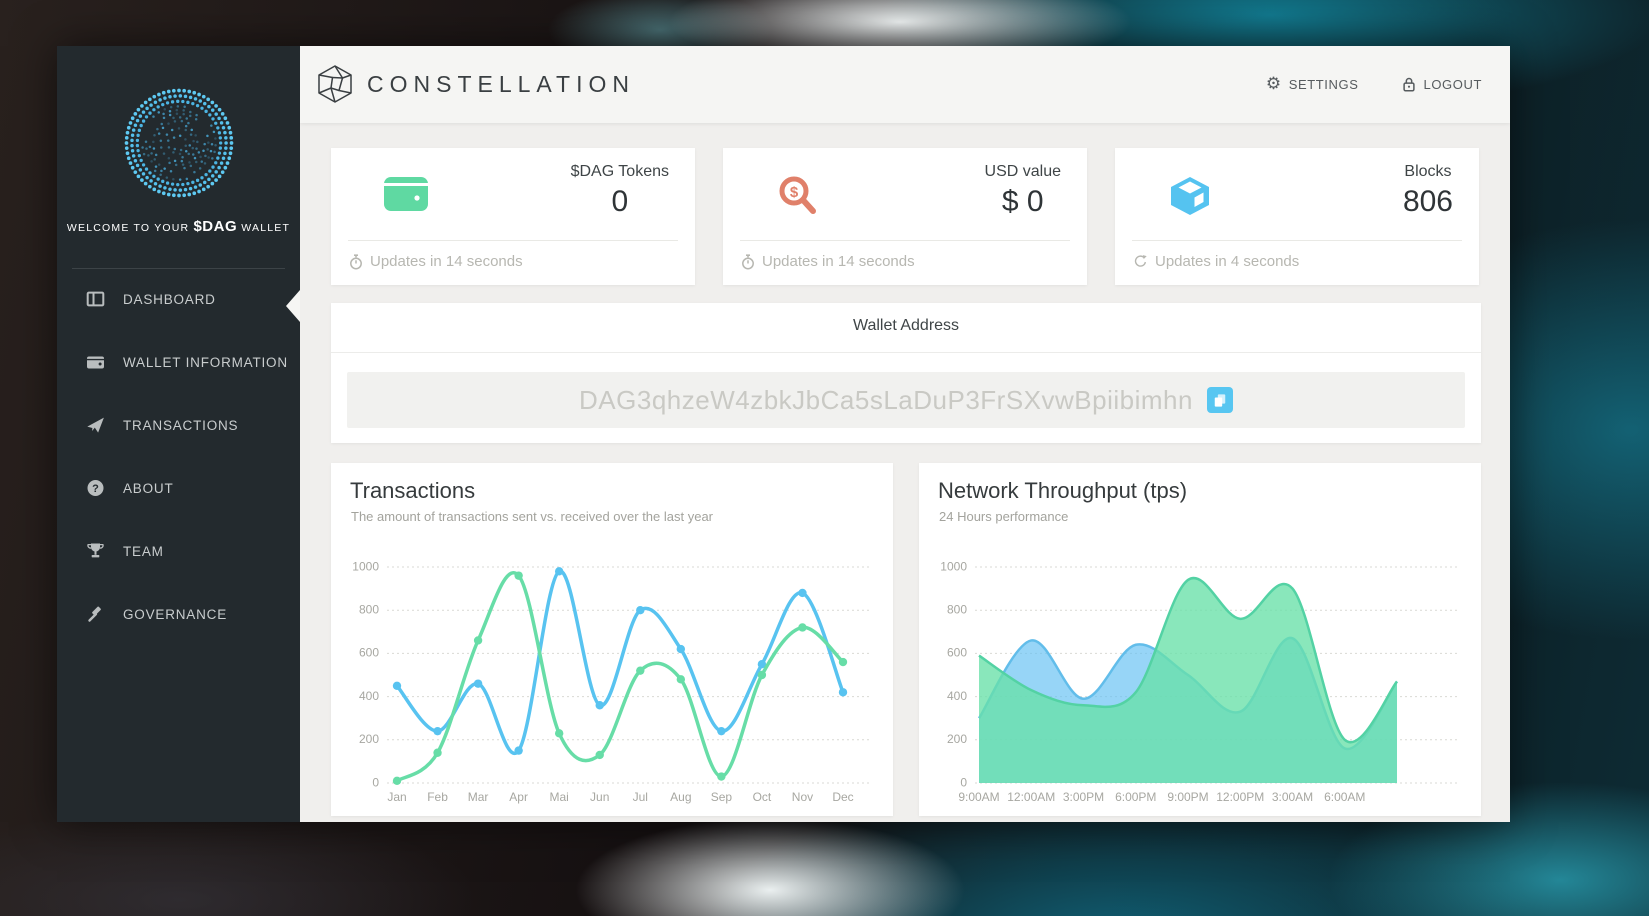 The height and width of the screenshot is (916, 1649). I want to click on stat-card-dag-tokens: $DAG Tokens 0 Updates in 14 seconds, so click(513, 216).